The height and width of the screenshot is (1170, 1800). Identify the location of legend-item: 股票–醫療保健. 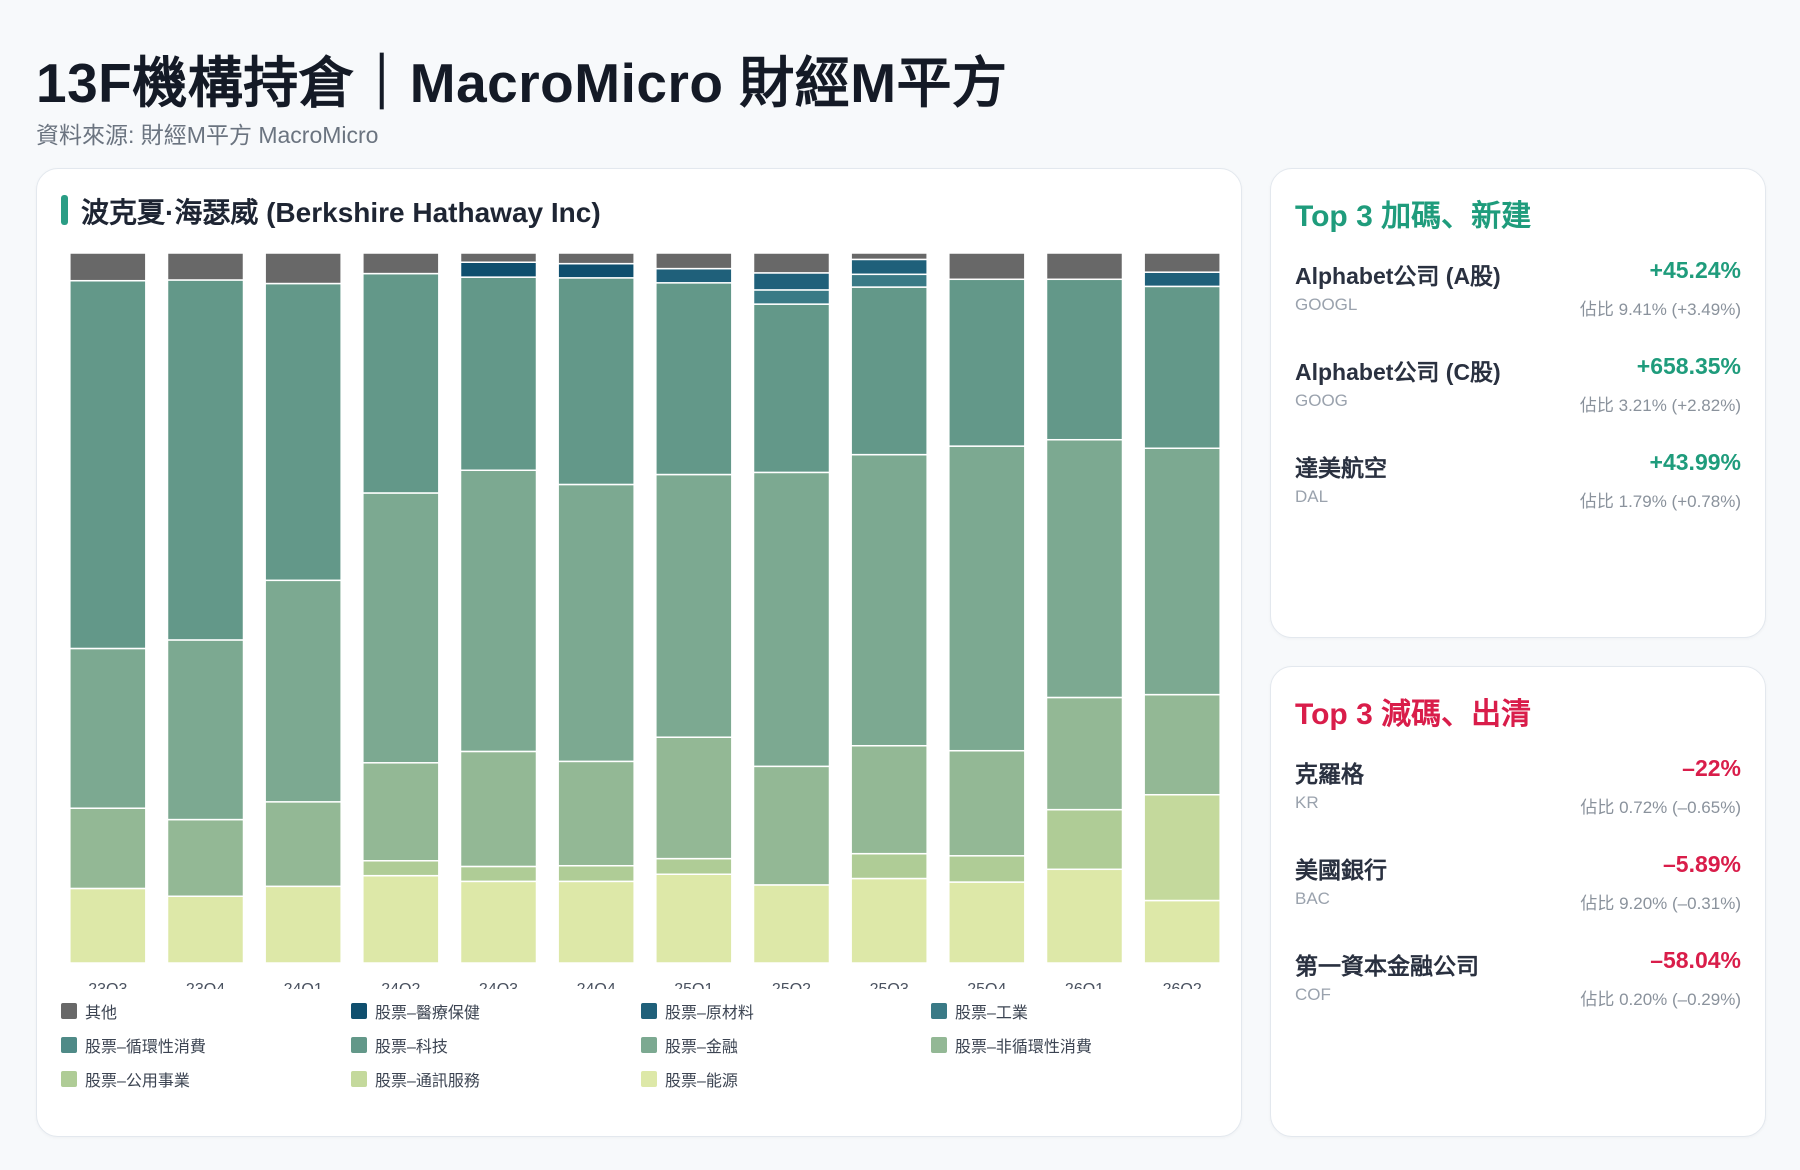
(496, 1011).